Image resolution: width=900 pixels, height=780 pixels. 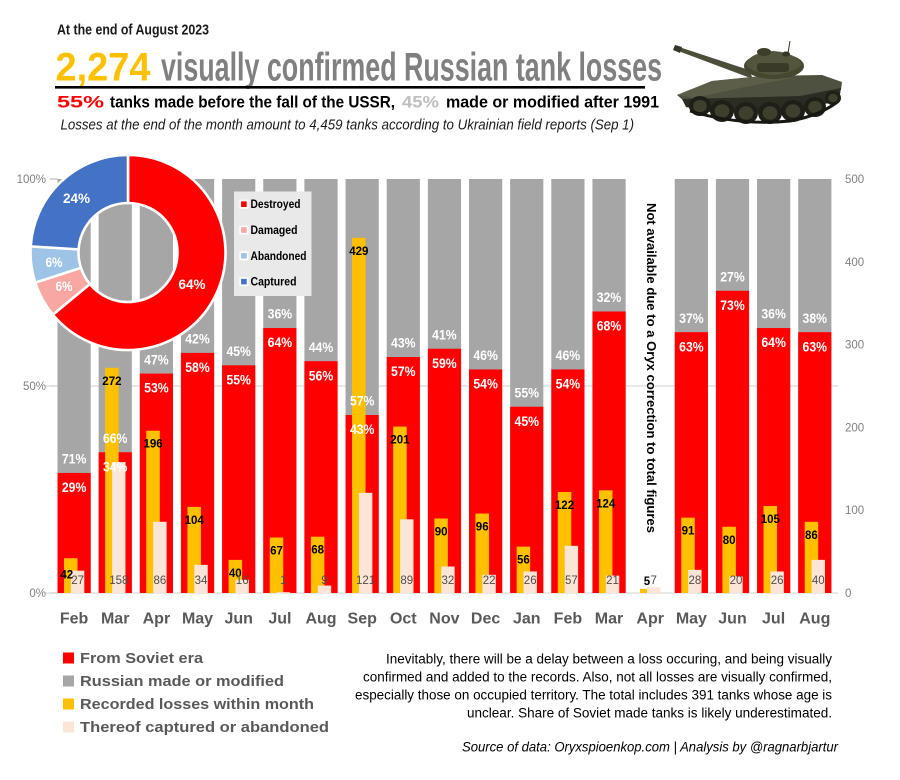 What do you see at coordinates (118, 581) in the screenshot?
I see `svg-text: 158` at bounding box center [118, 581].